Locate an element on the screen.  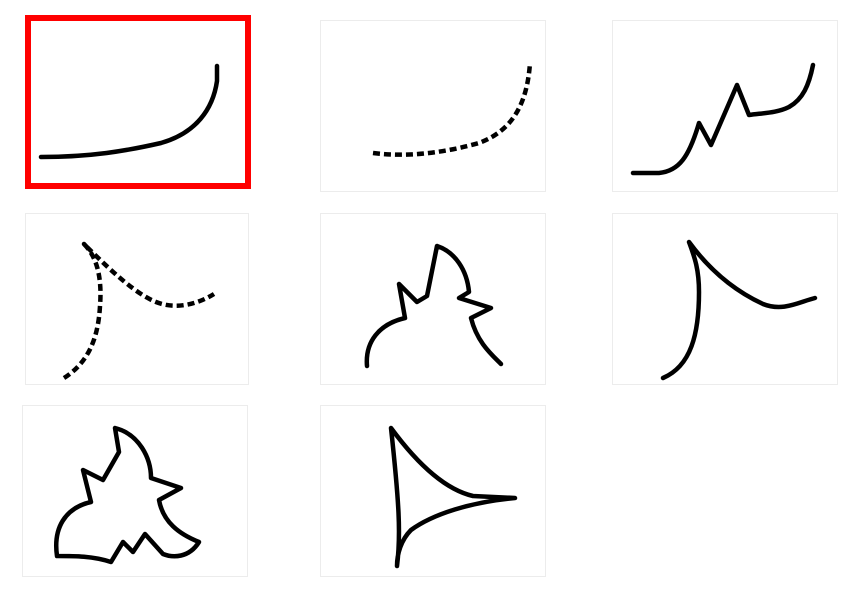
dashed-cusp-drawing is located at coordinates (139, 310).